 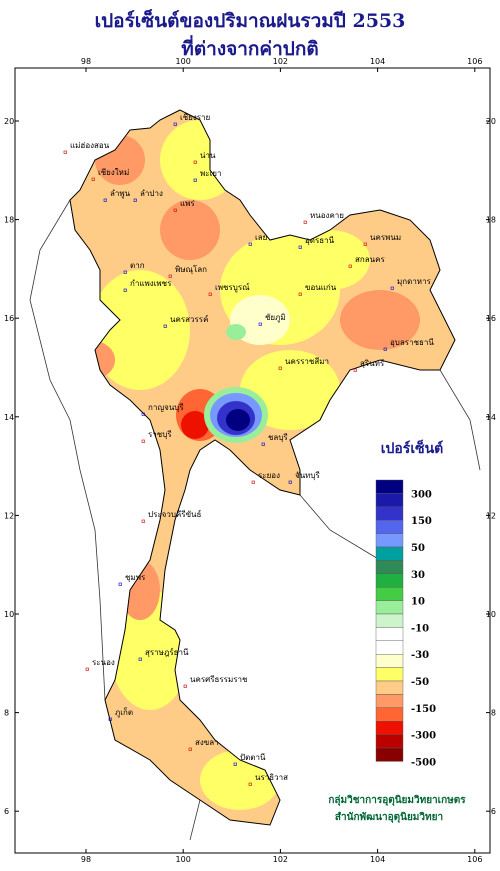 What do you see at coordinates (421, 494) in the screenshot?
I see `legend-label: 300` at bounding box center [421, 494].